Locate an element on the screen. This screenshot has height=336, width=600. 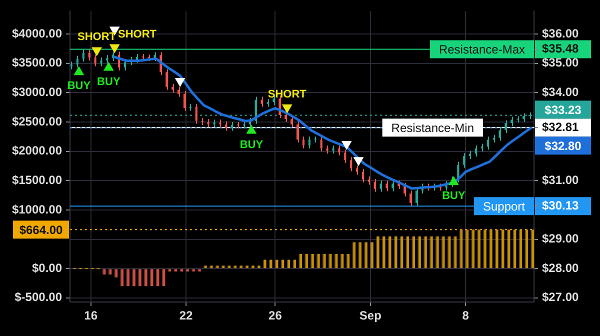
y-tick-label: $3500.00 is located at coordinates (37, 63).